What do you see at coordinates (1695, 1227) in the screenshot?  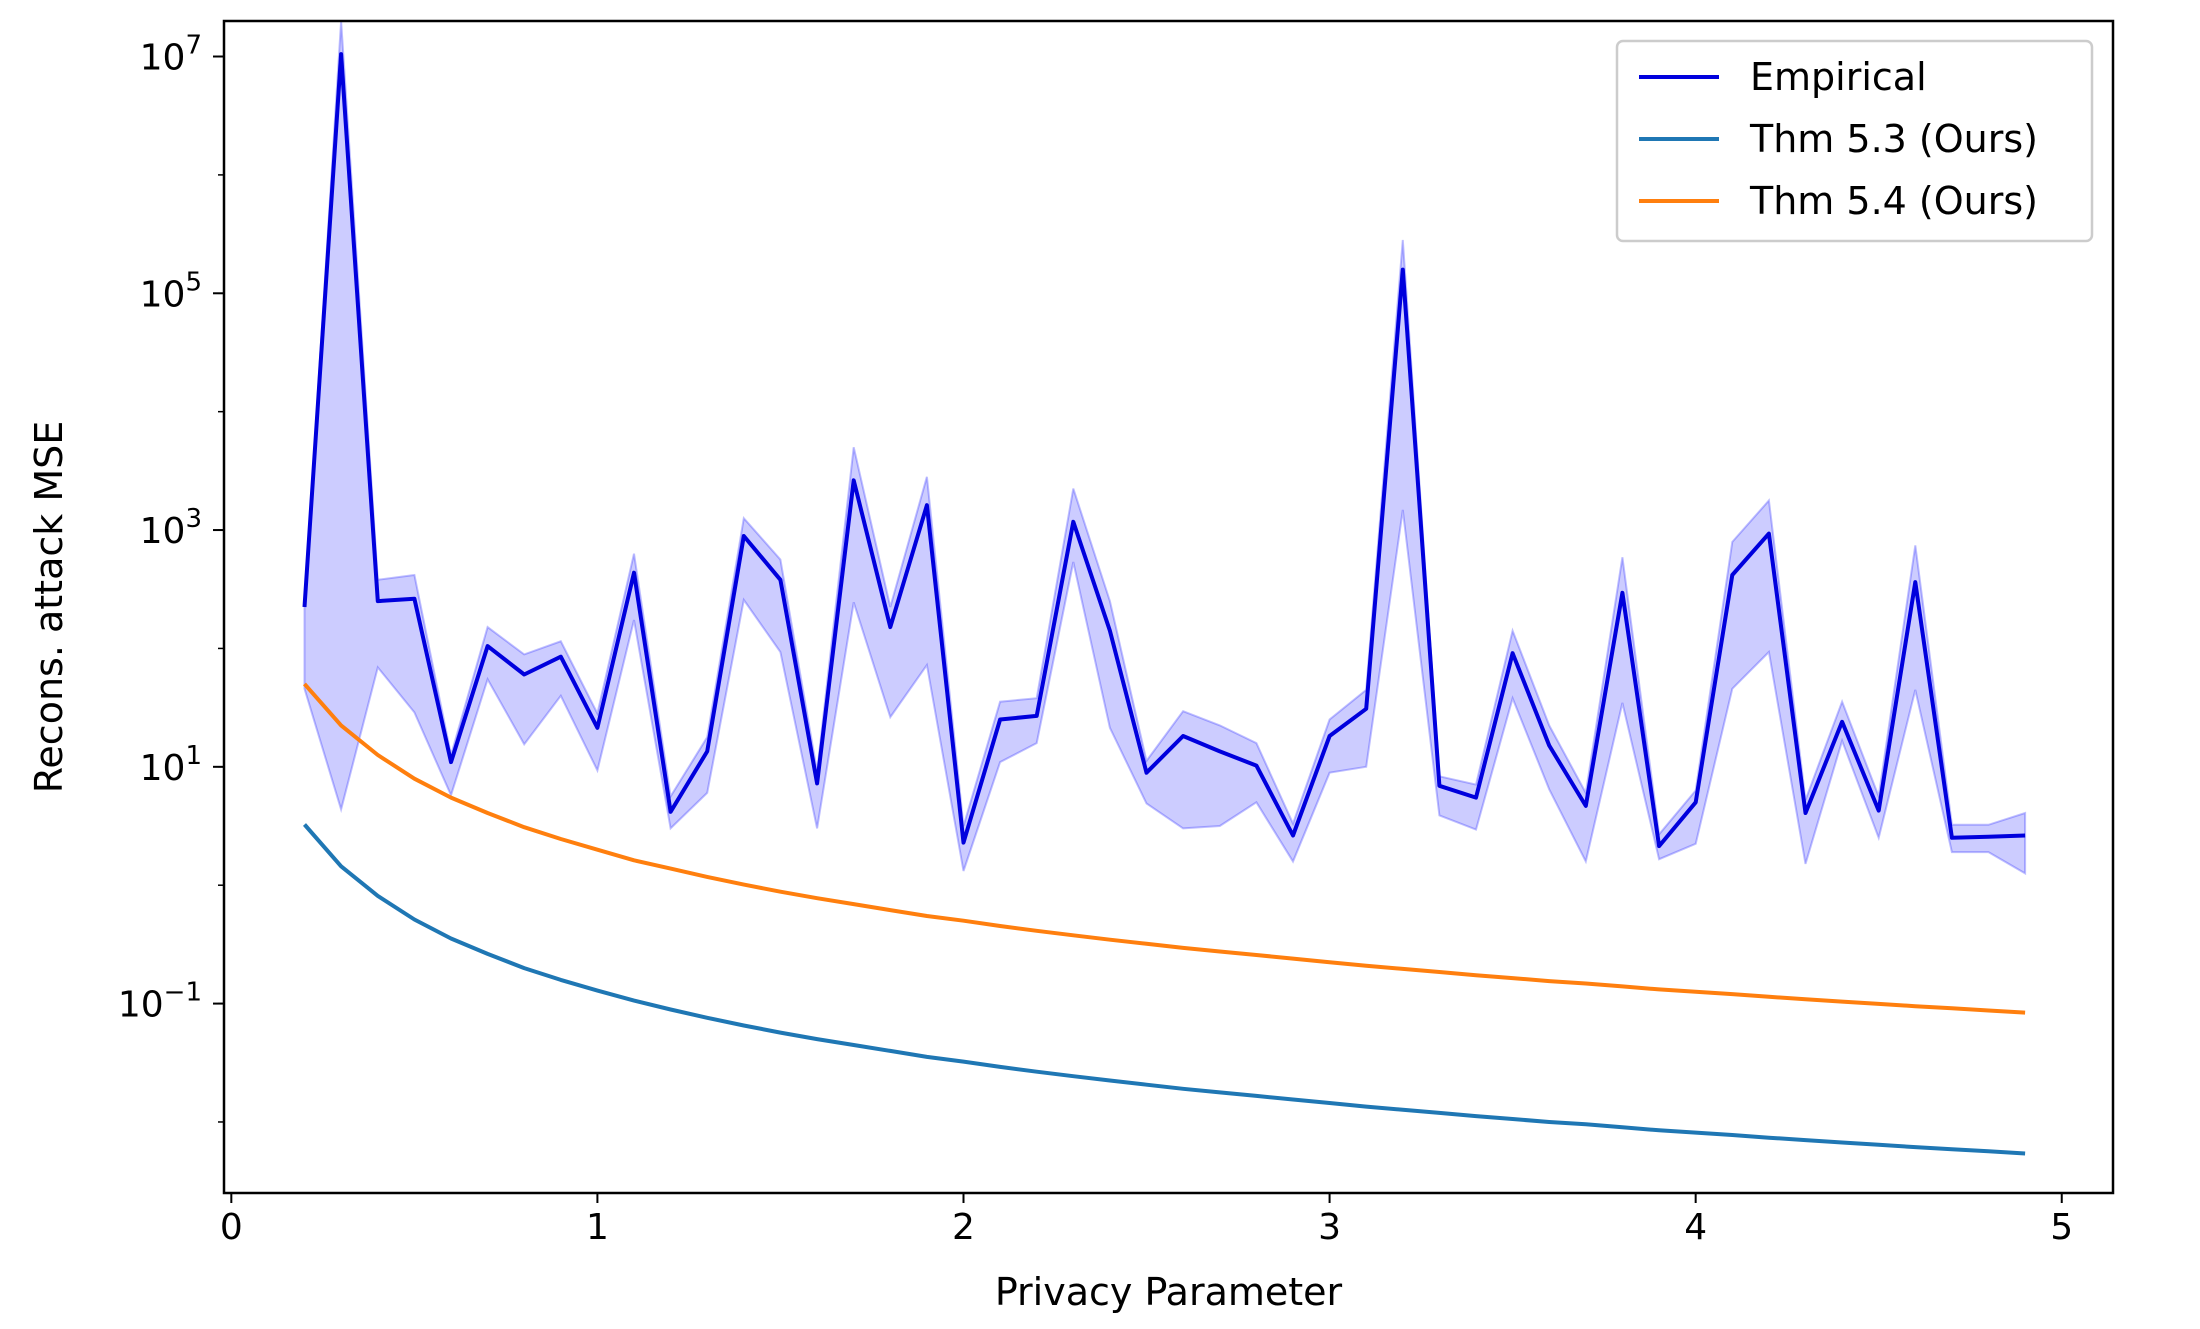 I see `x-tick-label: 4` at bounding box center [1695, 1227].